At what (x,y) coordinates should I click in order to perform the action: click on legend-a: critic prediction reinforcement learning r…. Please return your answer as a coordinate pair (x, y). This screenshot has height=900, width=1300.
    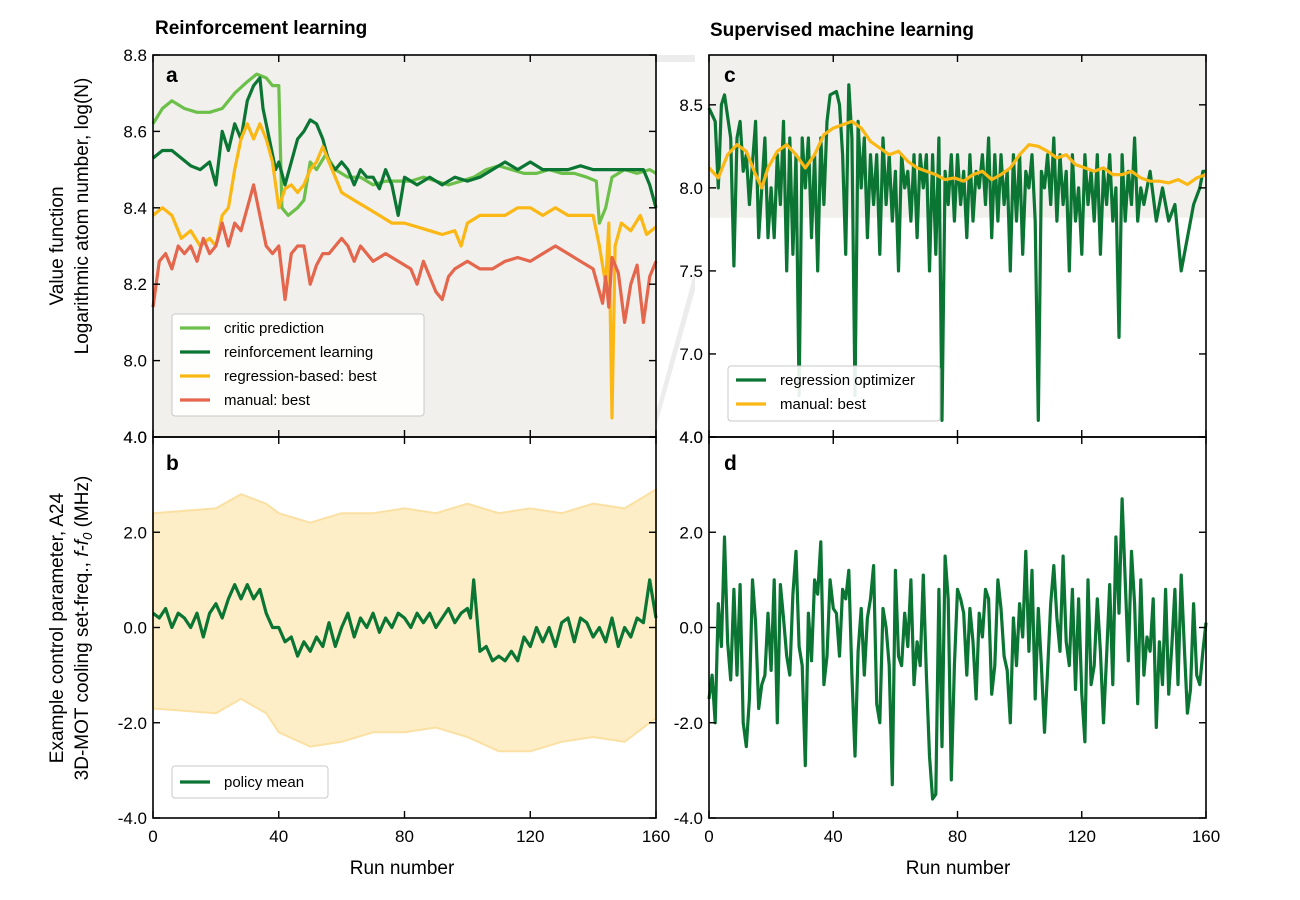
    Looking at the image, I should click on (298, 365).